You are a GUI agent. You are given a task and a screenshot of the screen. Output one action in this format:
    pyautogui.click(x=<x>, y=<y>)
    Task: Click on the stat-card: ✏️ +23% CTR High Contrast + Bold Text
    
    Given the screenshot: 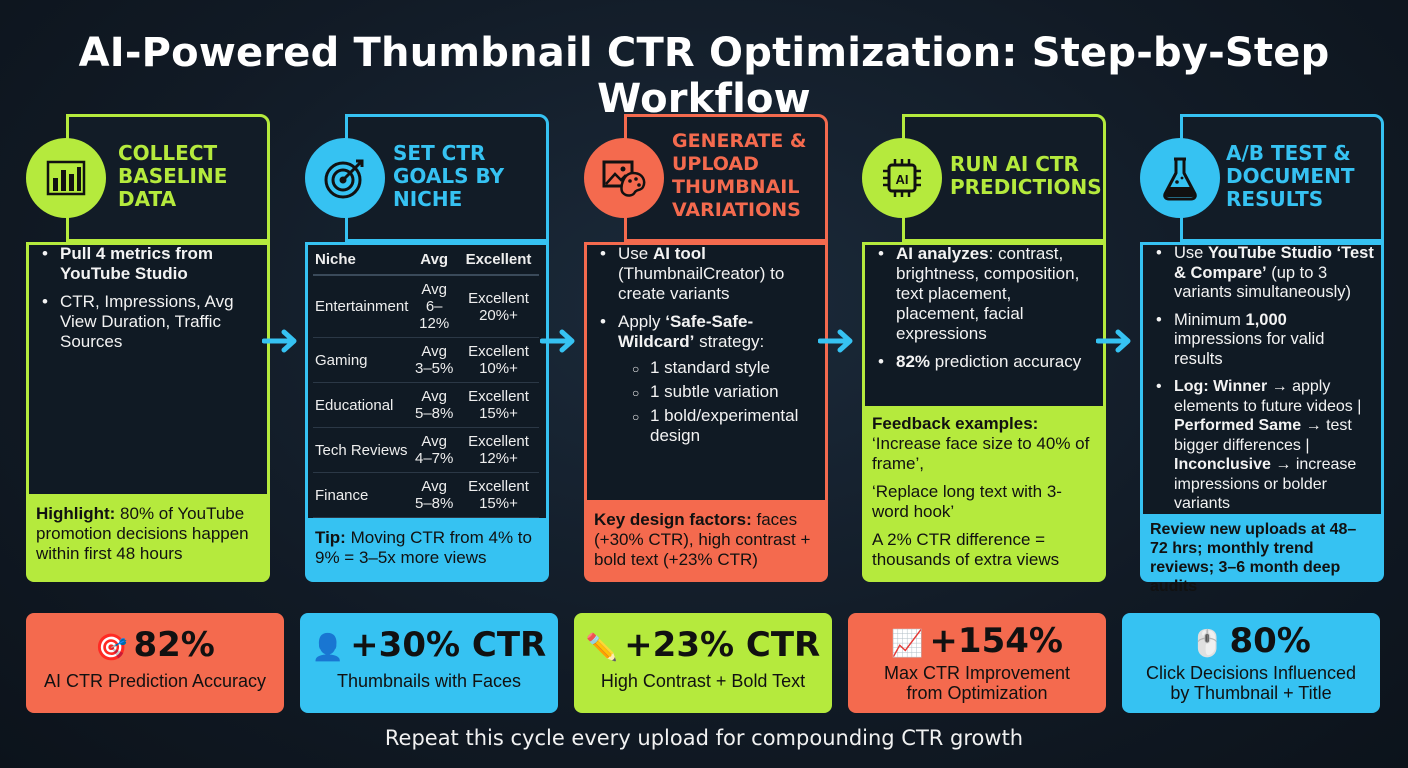 What is the action you would take?
    pyautogui.click(x=703, y=663)
    